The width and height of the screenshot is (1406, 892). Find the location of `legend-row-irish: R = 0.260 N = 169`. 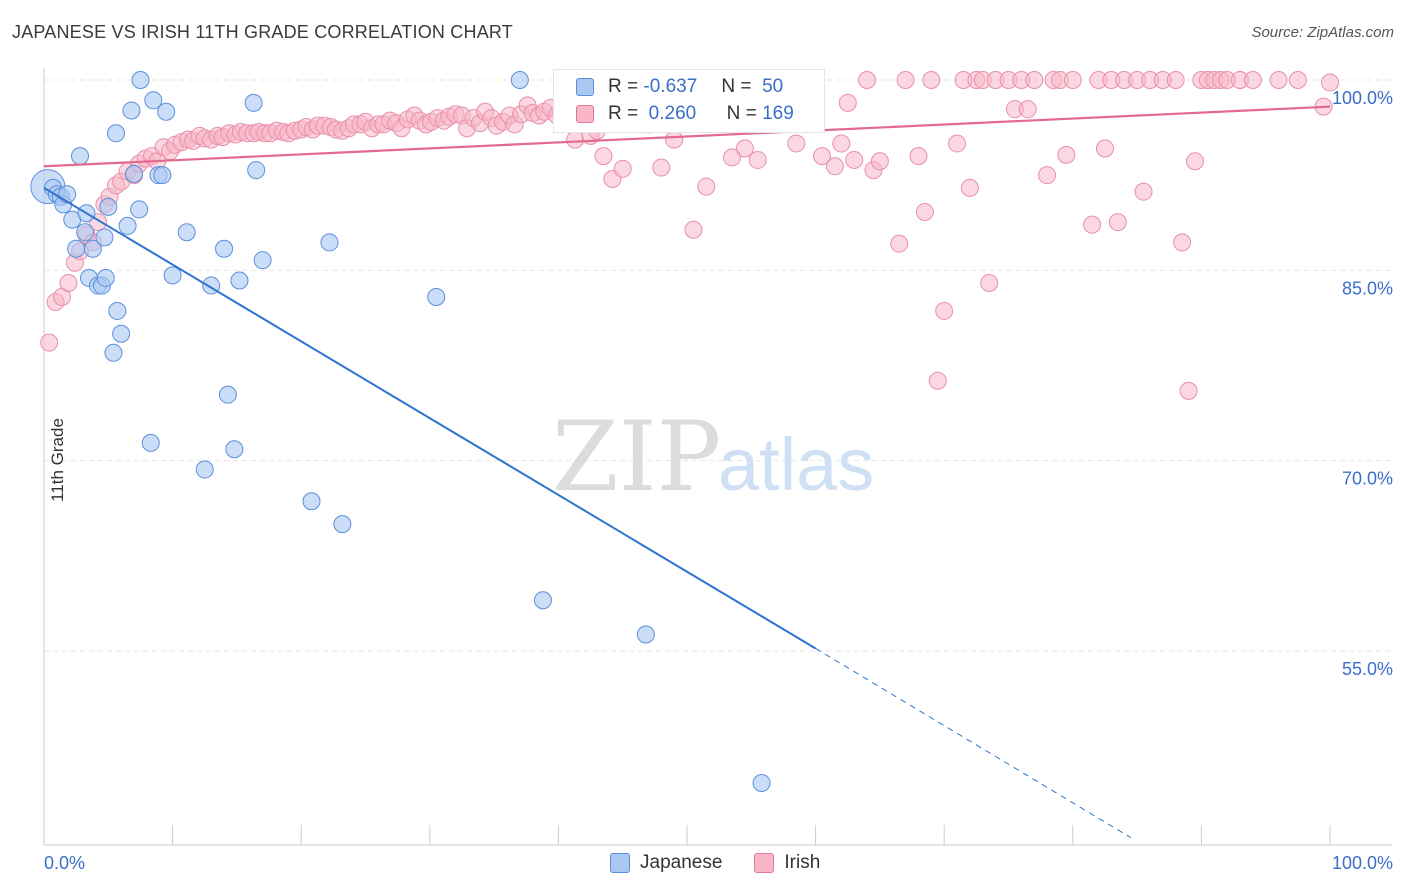

legend-row-irish: R = 0.260 N = 169 is located at coordinates (685, 114).